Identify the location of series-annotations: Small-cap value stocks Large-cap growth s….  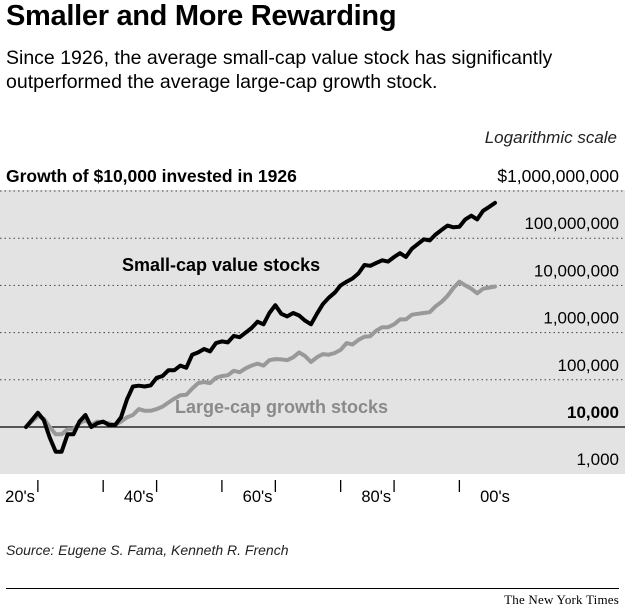
(255, 336).